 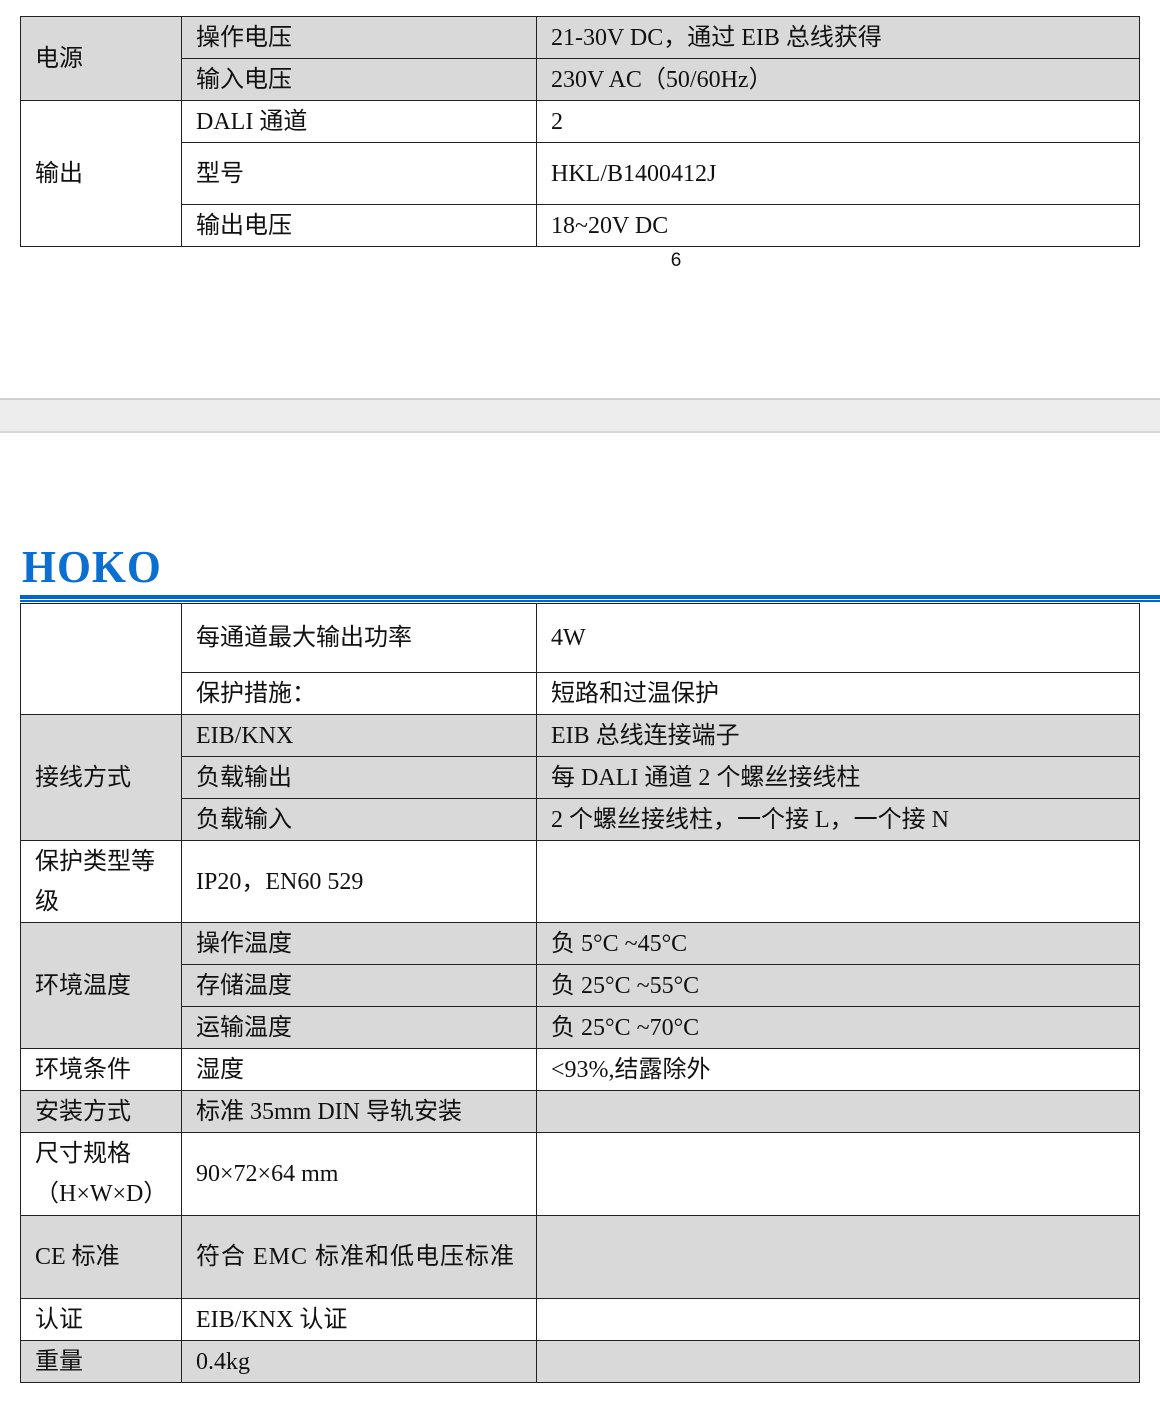 What do you see at coordinates (359, 79) in the screenshot?
I see `name-cell: 输入电压` at bounding box center [359, 79].